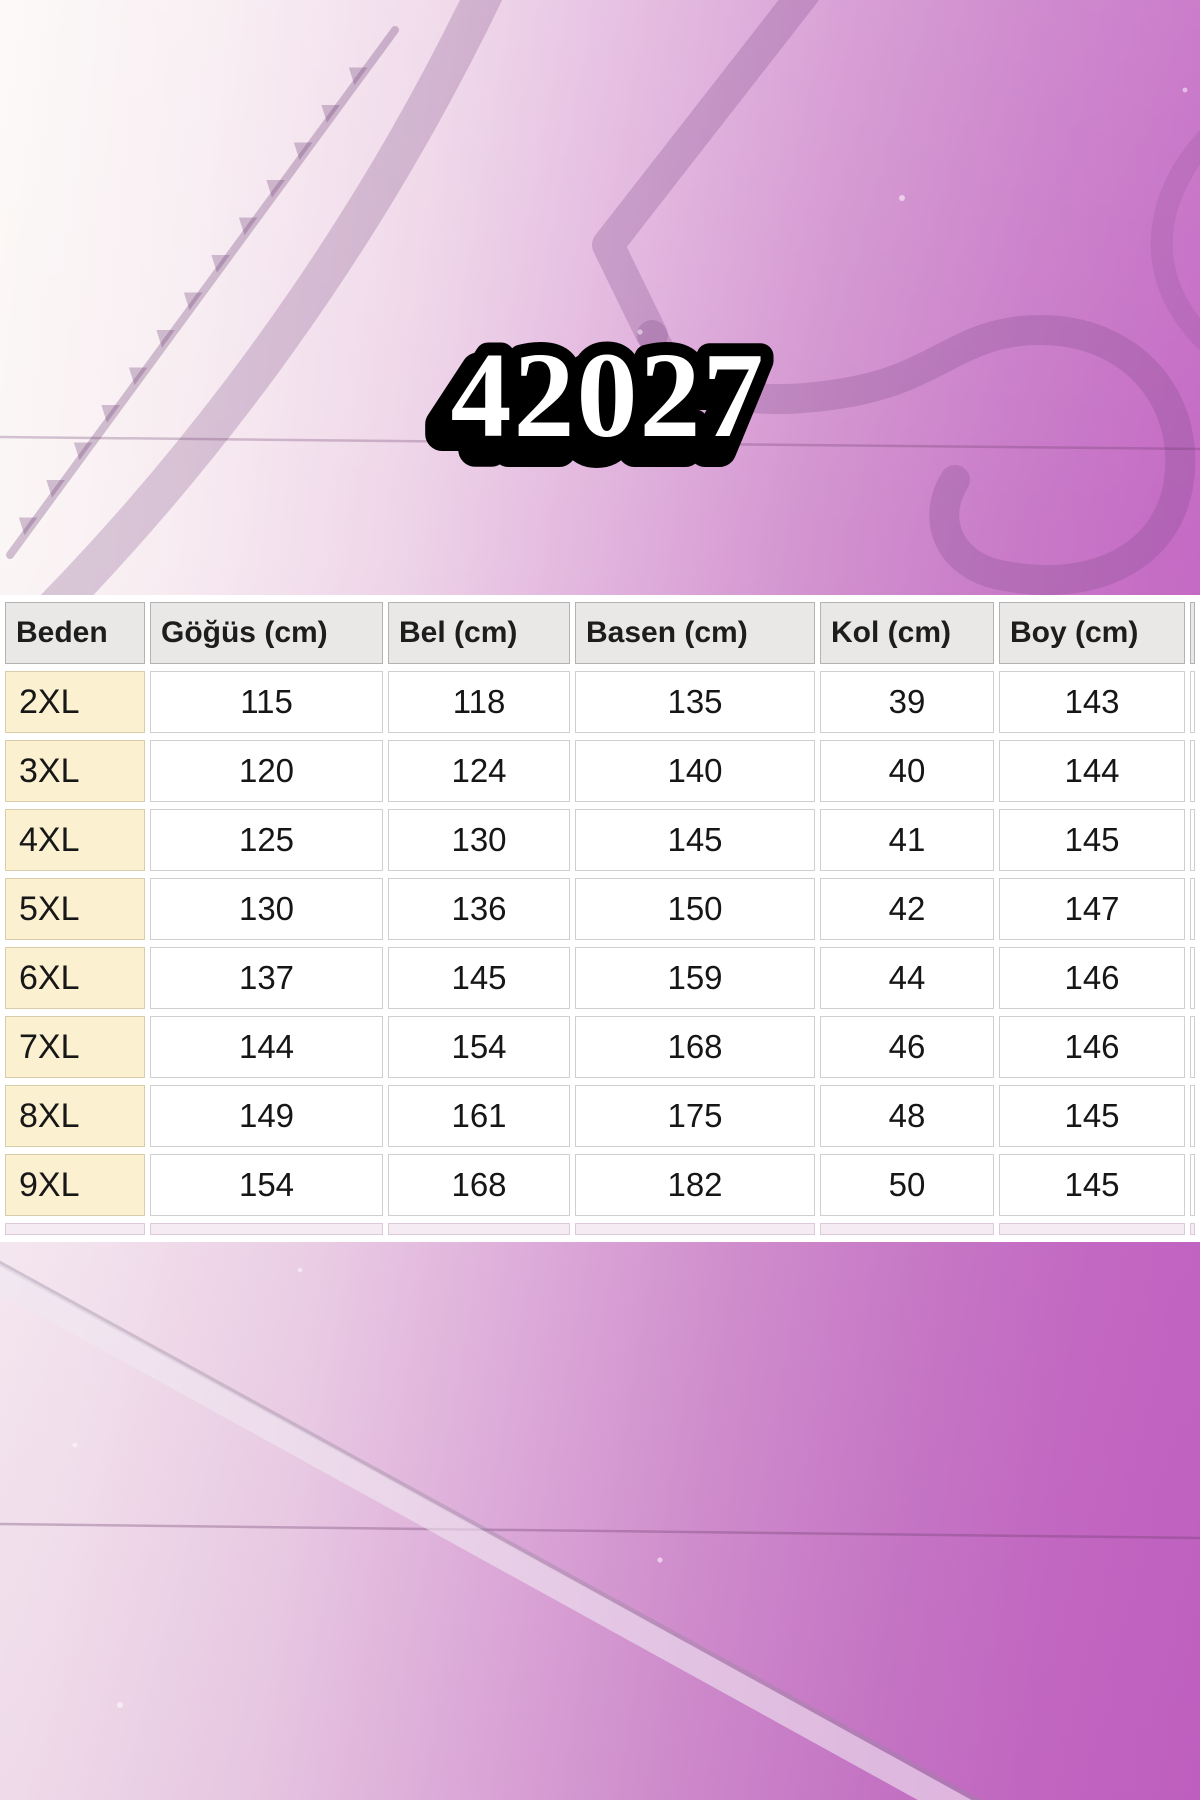  Describe the element at coordinates (479, 702) in the screenshot. I see `measurement-cell: 118` at that location.